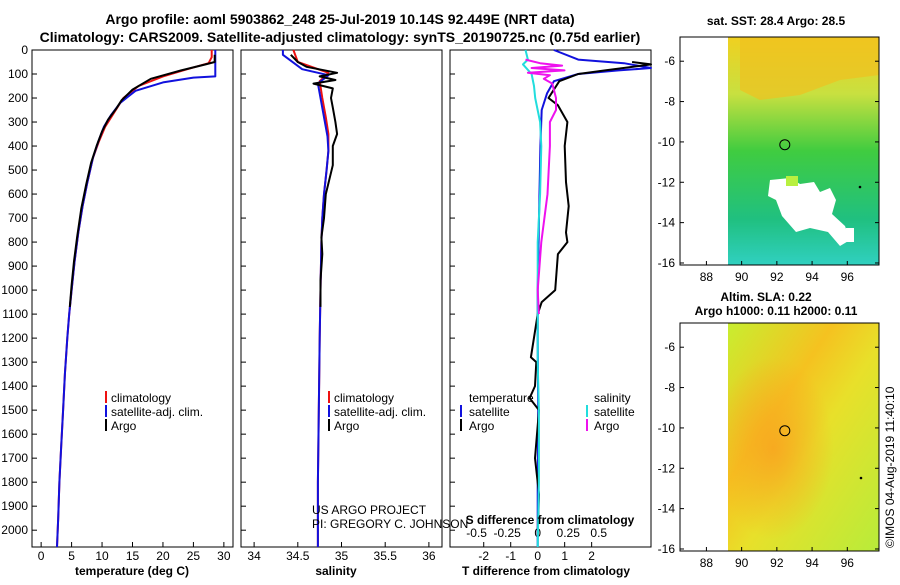 The image size is (900, 585). What do you see at coordinates (18, 74) in the screenshot?
I see `y-tick-label: 100` at bounding box center [18, 74].